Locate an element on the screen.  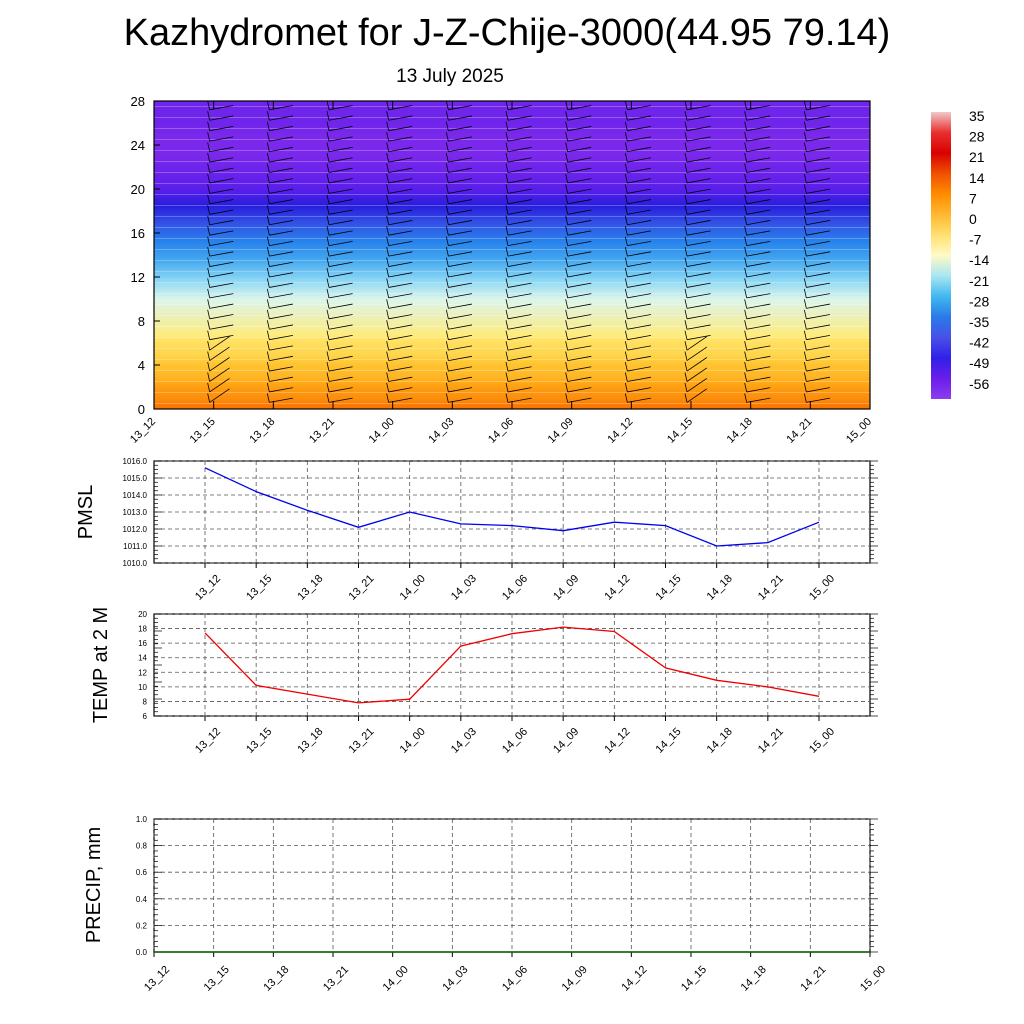
x-tick-label: 13_21 is located at coordinates (362, 588).